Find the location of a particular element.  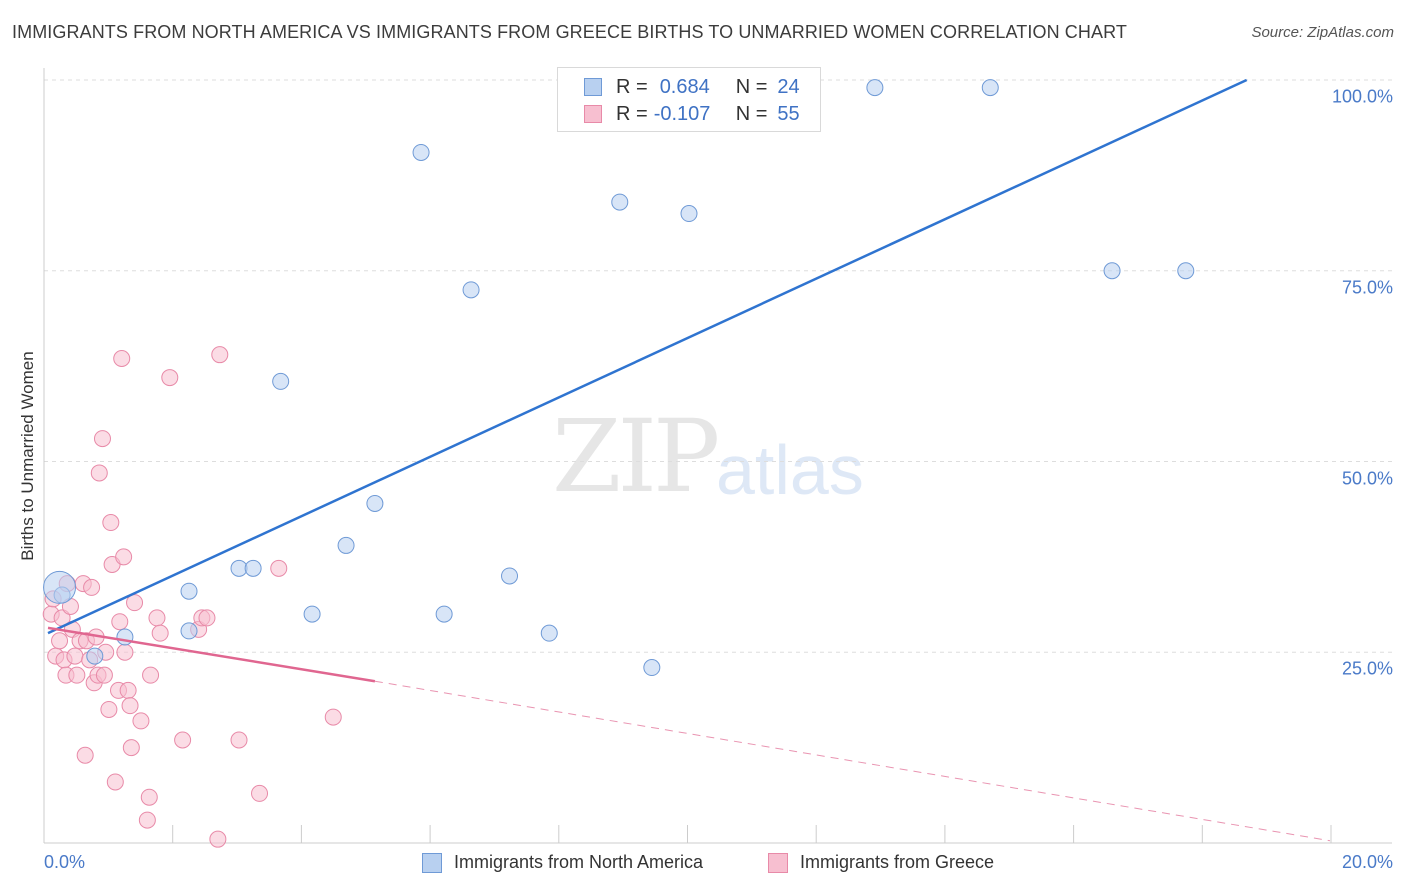

x-tick-label-max: 20.0% is located at coordinates (1367, 862).